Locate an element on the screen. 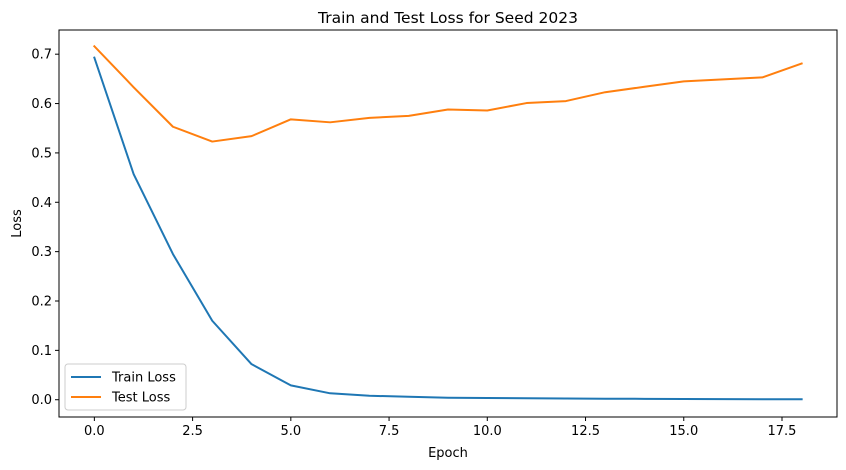  y-tick-label: 0.2 is located at coordinates (41, 301).